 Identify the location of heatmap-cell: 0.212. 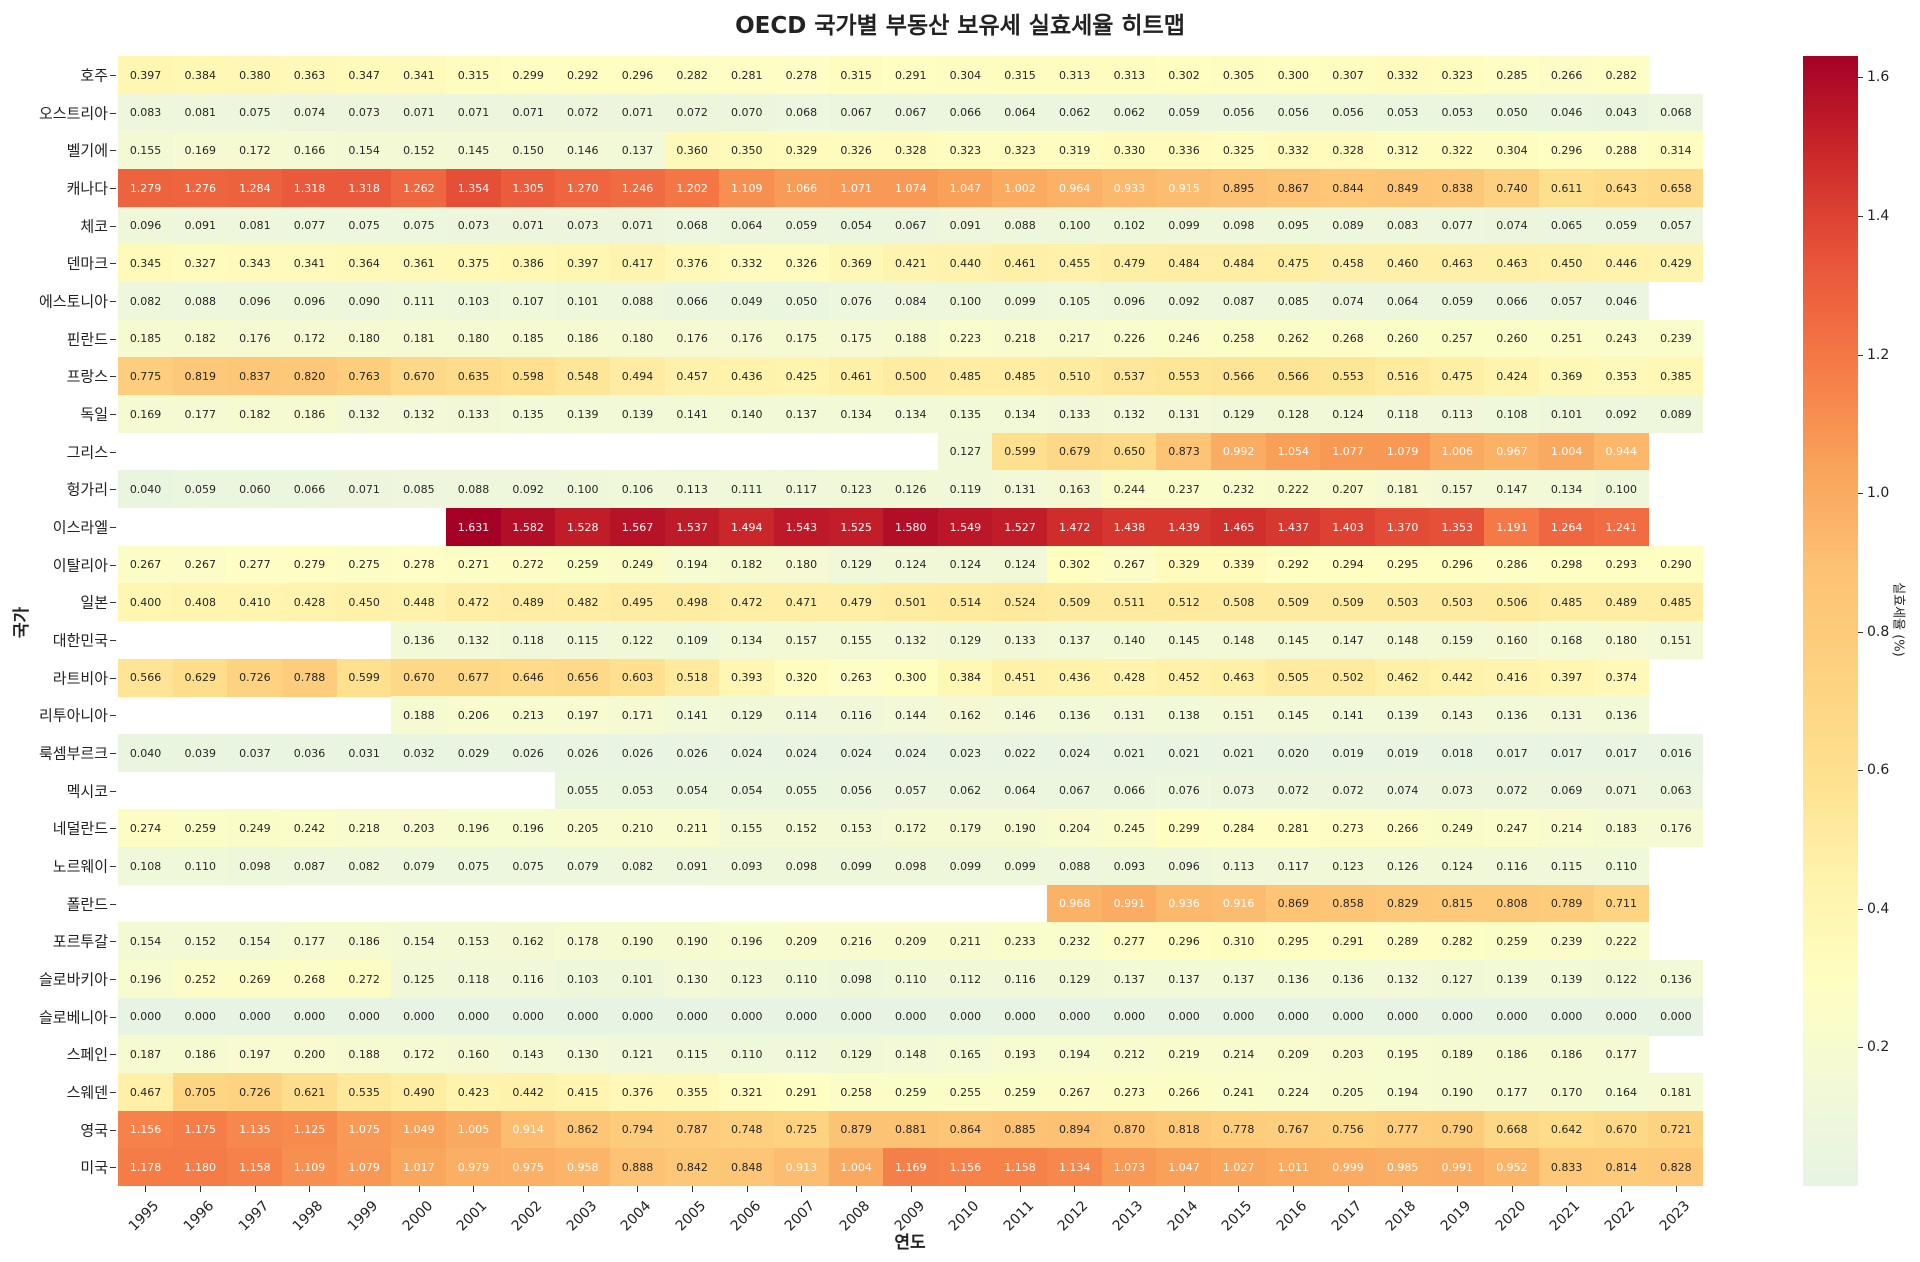
(1129, 1054).